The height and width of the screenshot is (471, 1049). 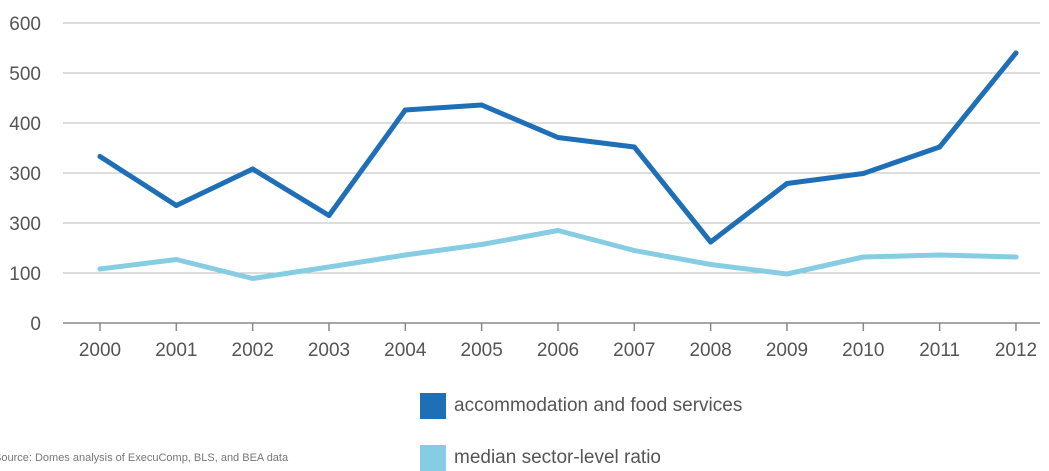 I want to click on x-tick-label: 2005, so click(x=482, y=350).